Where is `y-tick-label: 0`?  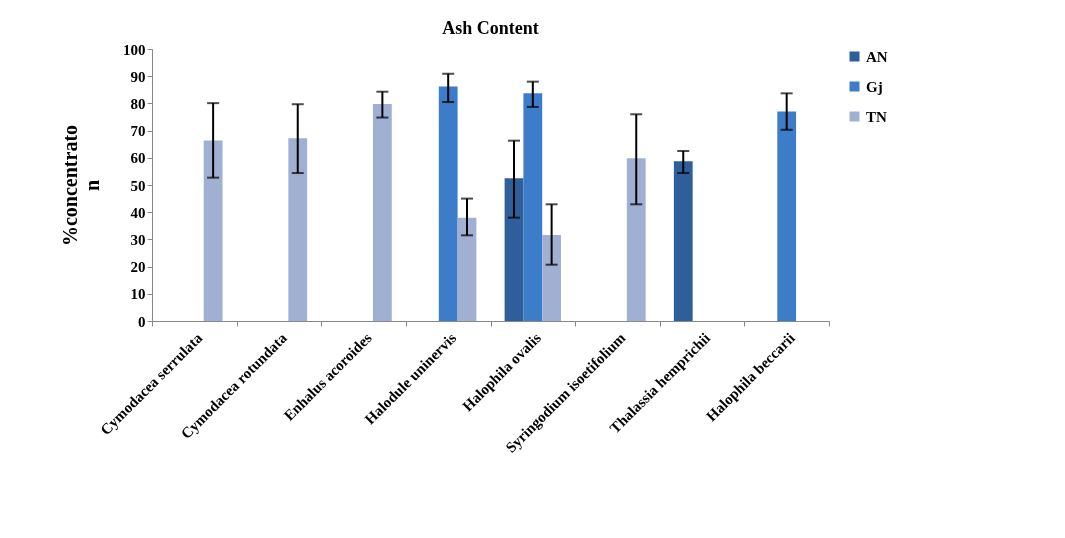 y-tick-label: 0 is located at coordinates (142, 321).